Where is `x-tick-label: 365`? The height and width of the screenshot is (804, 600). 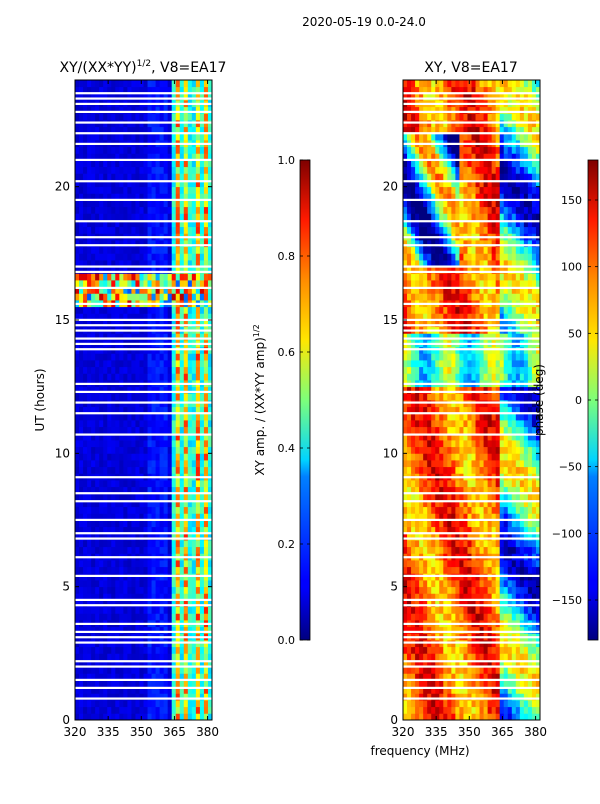
x-tick-label: 365 is located at coordinates (174, 732).